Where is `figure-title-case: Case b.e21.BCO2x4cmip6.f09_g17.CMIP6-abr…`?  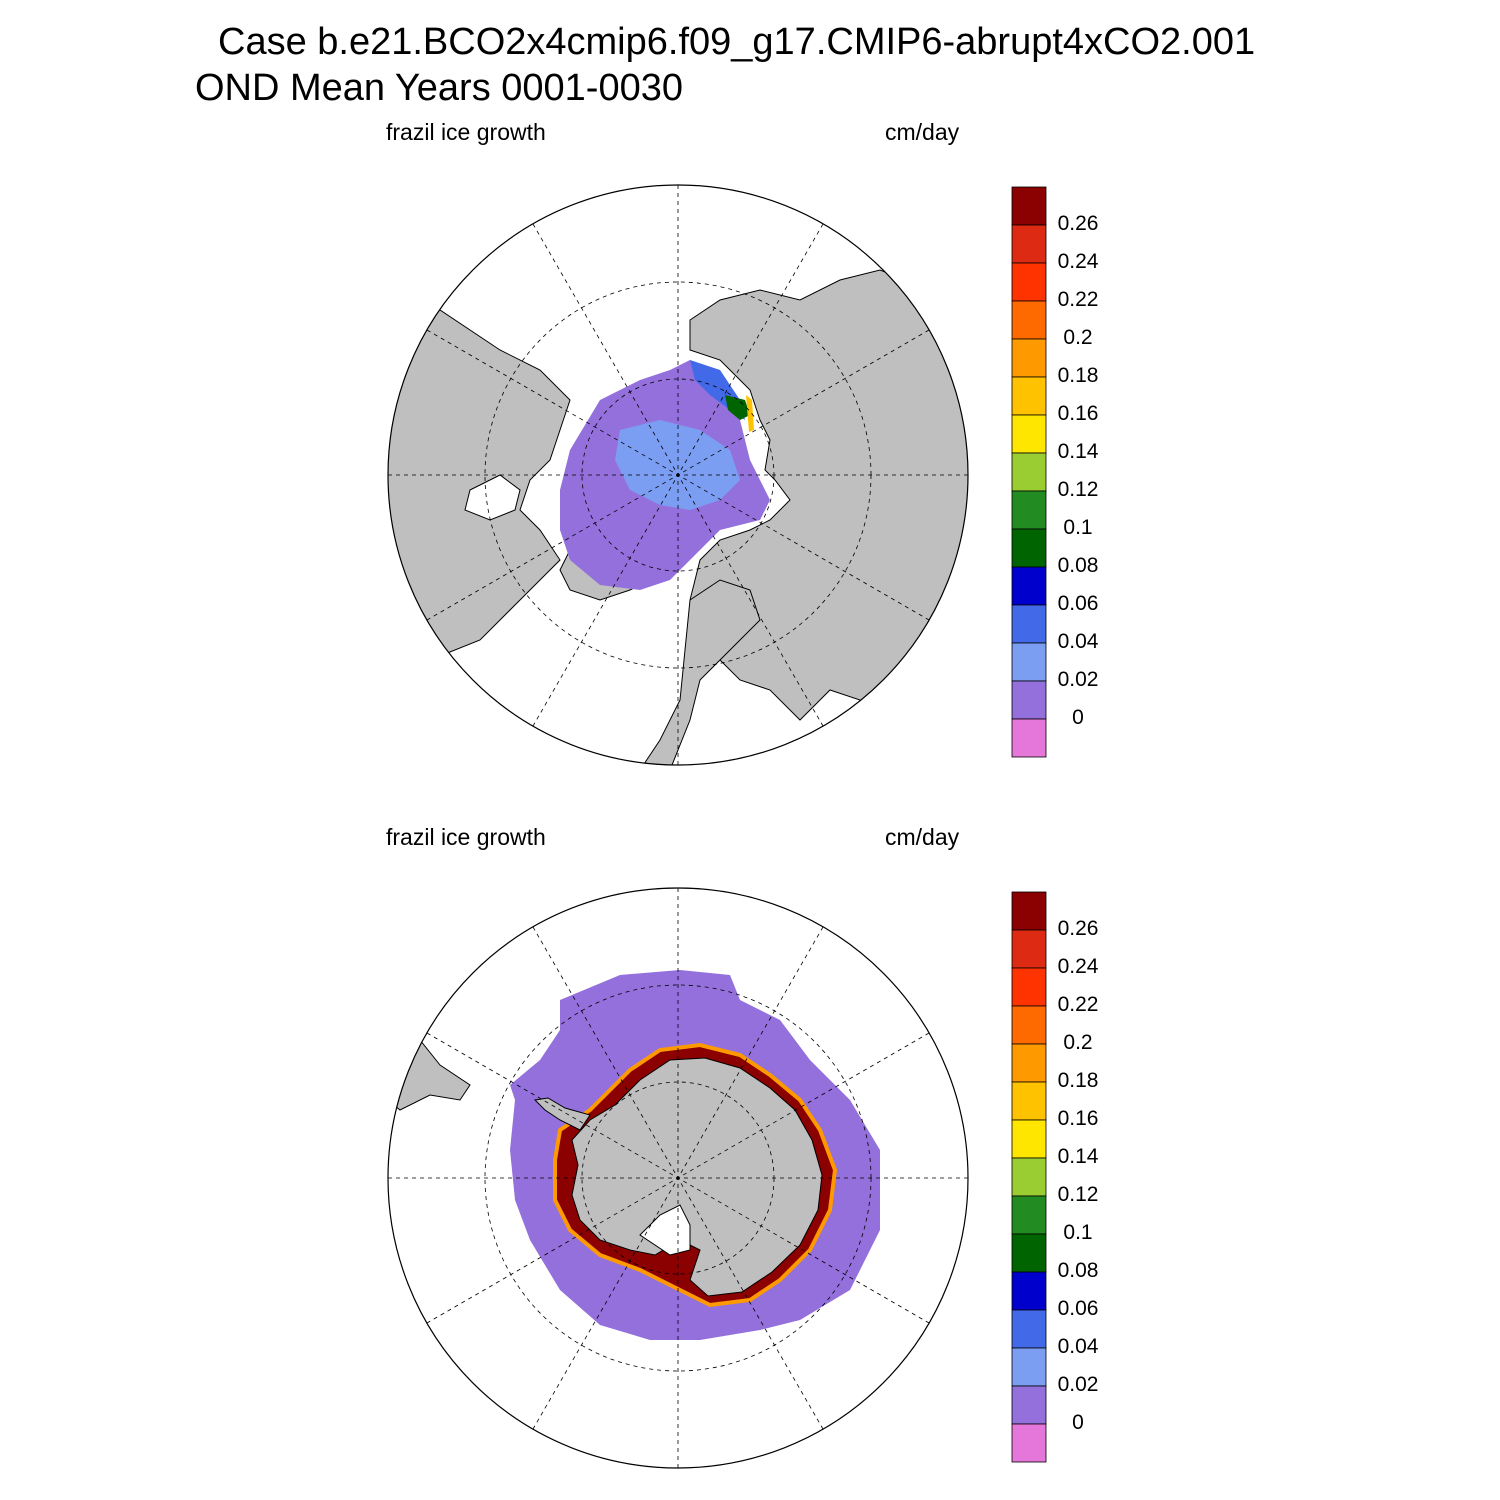 figure-title-case: Case b.e21.BCO2x4cmip6.f09_g17.CMIP6-abr… is located at coordinates (737, 42).